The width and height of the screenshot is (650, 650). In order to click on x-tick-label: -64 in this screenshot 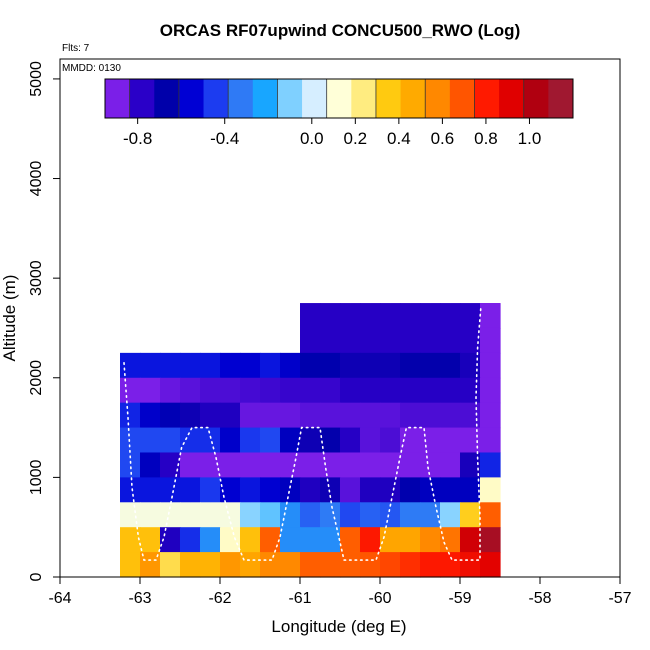, I will do `click(59, 598)`.